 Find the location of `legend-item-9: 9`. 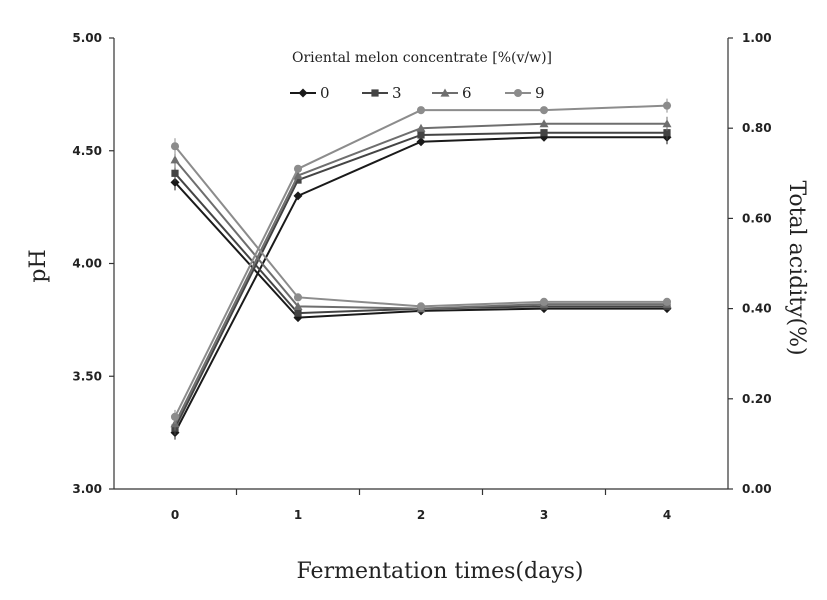

legend-item-9: 9 is located at coordinates (525, 93).